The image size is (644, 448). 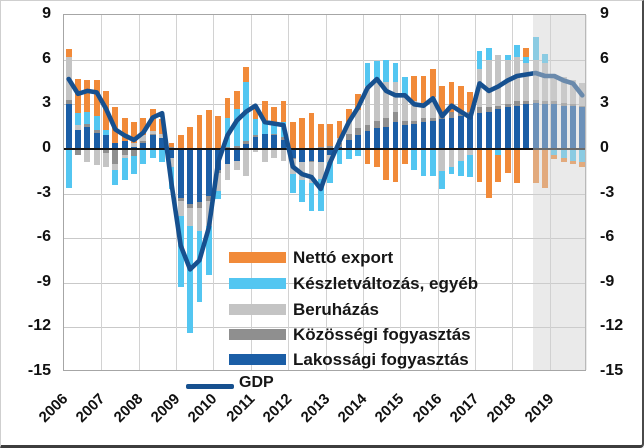 What do you see at coordinates (46, 13) in the screenshot?
I see `y-axis-tick-label: 9` at bounding box center [46, 13].